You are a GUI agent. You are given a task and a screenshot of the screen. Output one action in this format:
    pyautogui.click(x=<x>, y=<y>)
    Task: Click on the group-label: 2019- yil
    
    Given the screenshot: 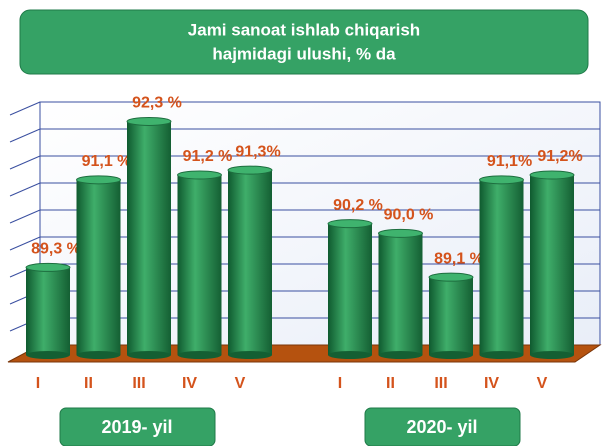 What is the action you would take?
    pyautogui.click(x=136, y=427)
    